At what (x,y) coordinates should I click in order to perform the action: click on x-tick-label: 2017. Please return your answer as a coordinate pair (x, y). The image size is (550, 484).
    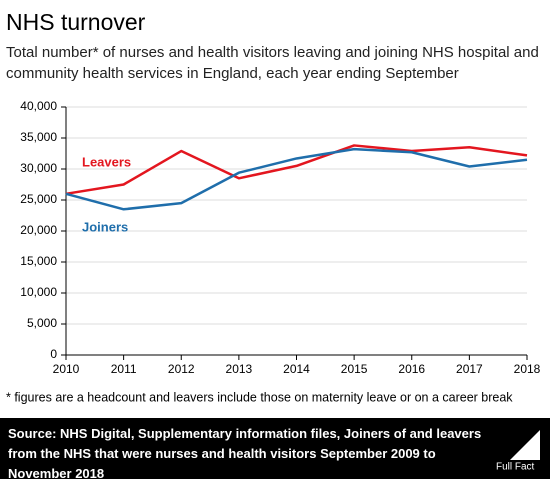
    Looking at the image, I should click on (469, 369).